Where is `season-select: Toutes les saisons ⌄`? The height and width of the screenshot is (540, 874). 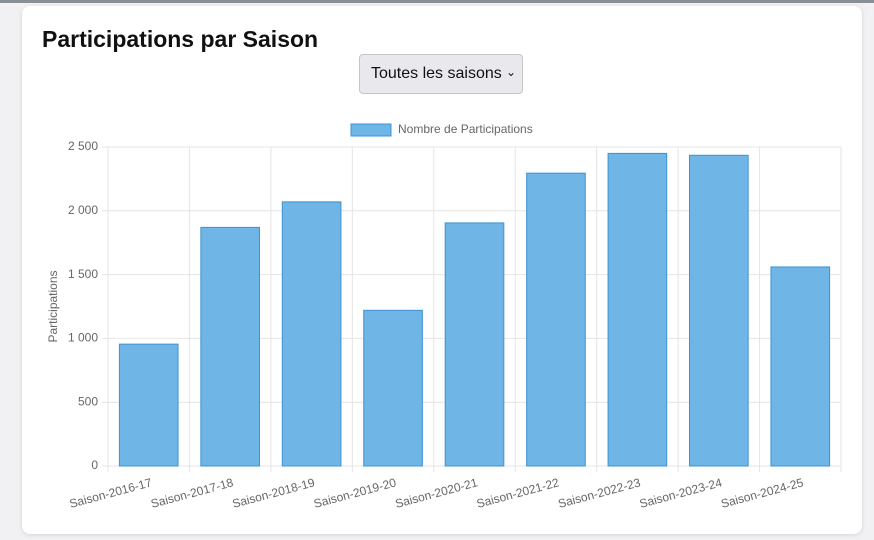 season-select: Toutes les saisons ⌄ is located at coordinates (441, 74).